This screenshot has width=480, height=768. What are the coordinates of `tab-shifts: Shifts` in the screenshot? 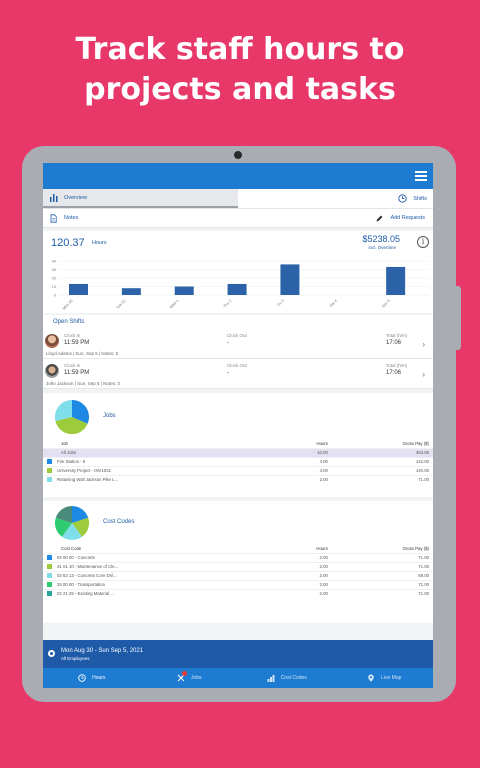 It's located at (335, 198).